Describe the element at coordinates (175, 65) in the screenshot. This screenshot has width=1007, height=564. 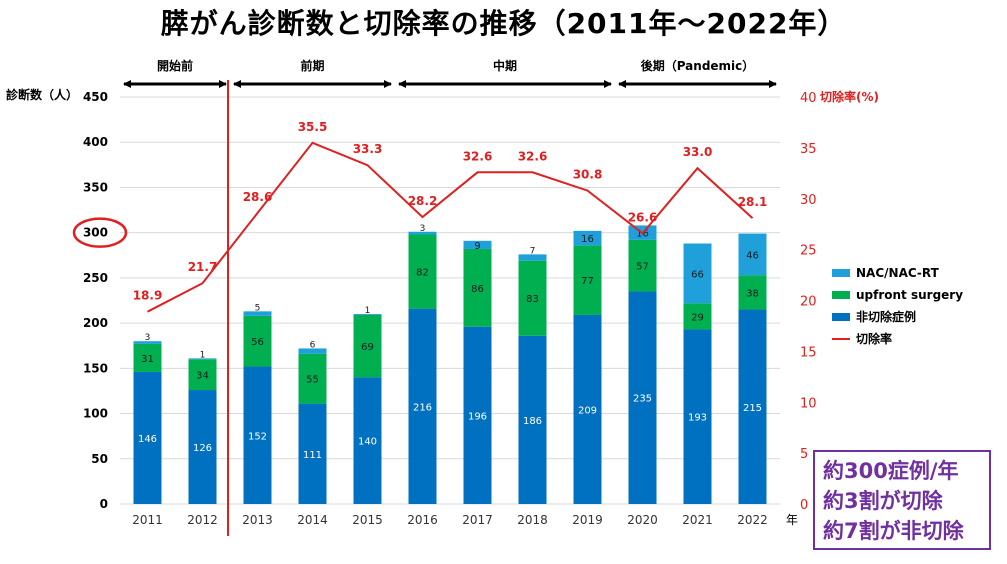
I see `phase-label: 開始前` at that location.